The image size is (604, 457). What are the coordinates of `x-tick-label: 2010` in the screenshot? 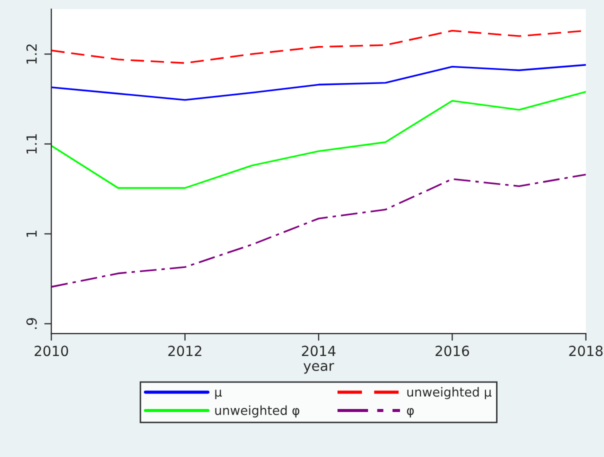 It's located at (51, 351).